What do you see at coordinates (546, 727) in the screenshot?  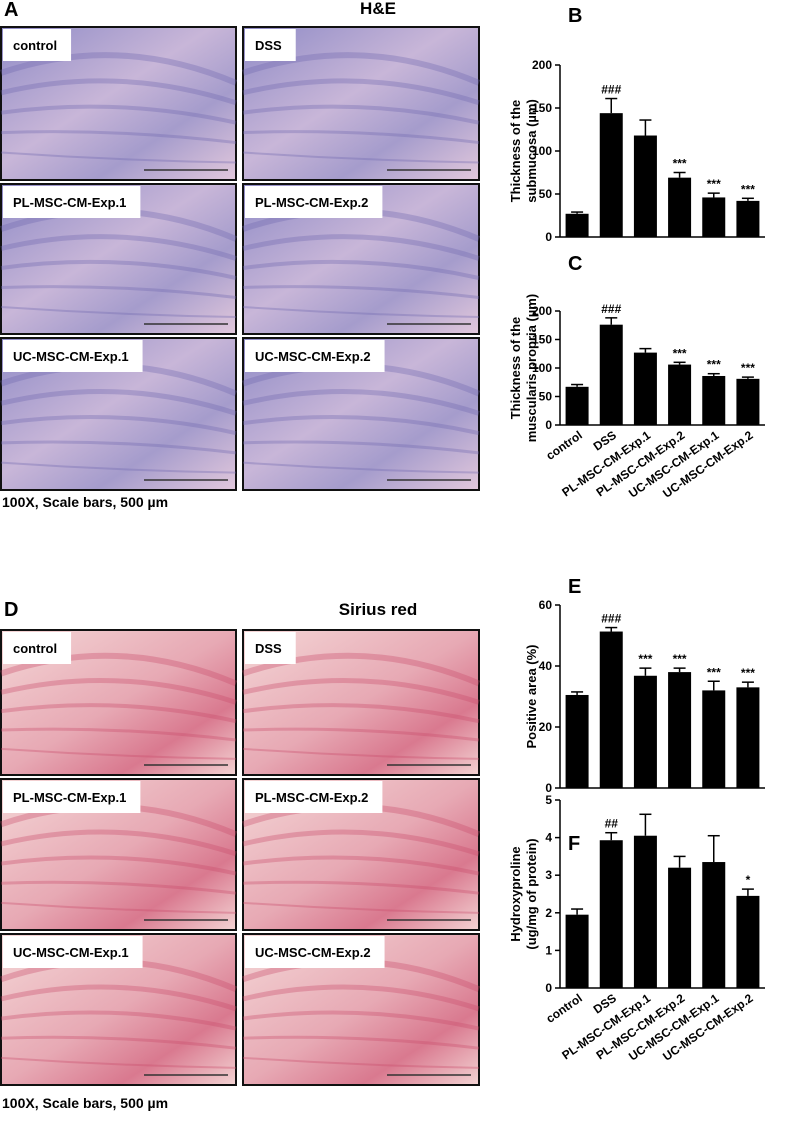 I see `y-tick-label: 20` at bounding box center [546, 727].